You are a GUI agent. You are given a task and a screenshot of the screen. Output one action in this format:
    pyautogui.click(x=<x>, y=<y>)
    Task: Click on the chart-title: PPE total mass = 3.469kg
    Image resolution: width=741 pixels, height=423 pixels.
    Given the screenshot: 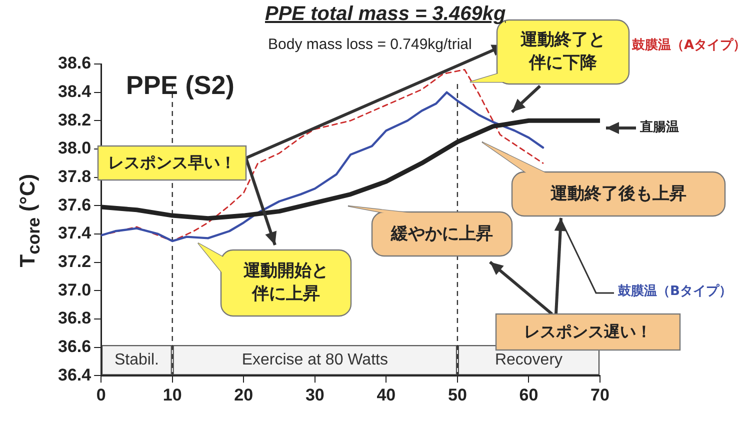 What is the action you would take?
    pyautogui.click(x=385, y=14)
    